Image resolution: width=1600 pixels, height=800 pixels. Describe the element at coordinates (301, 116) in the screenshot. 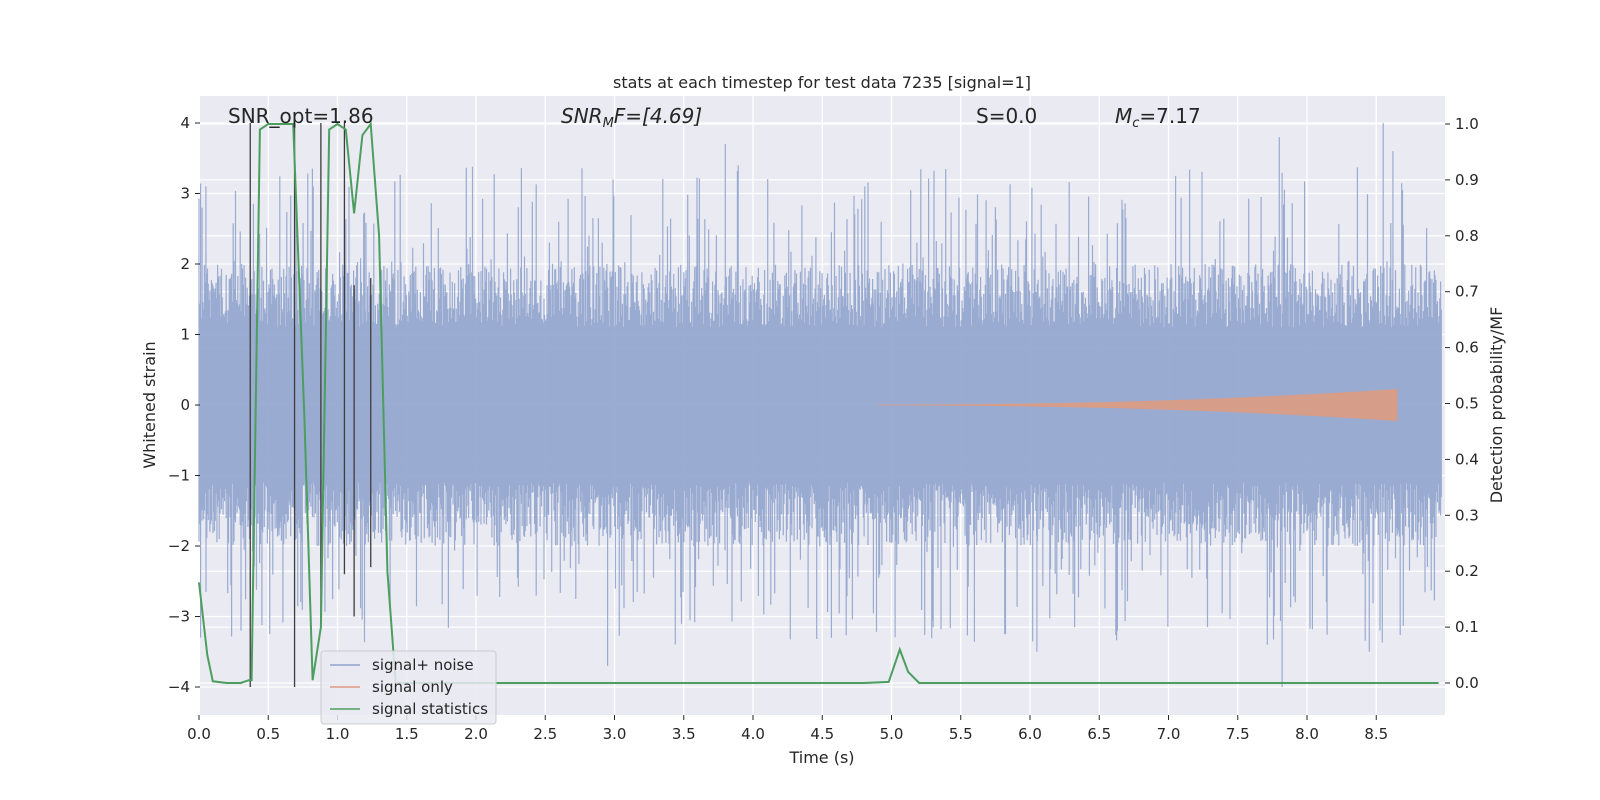

I see `annotation-snr-opt: SNR_opt=1.86` at that location.